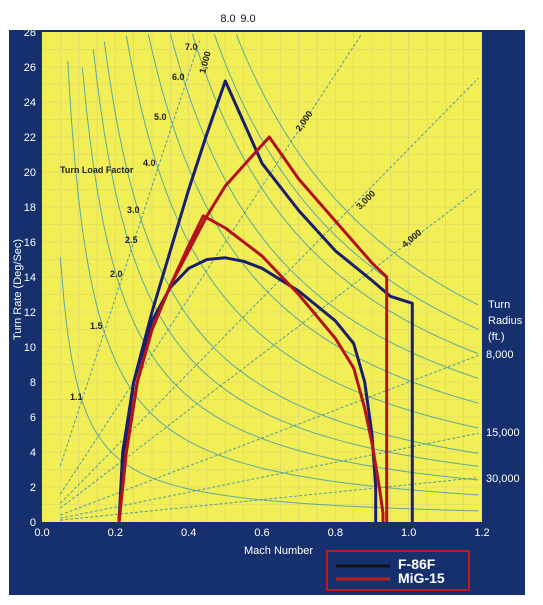  Describe the element at coordinates (503, 479) in the screenshot. I see `turn-radius-value: 30,000` at that location.